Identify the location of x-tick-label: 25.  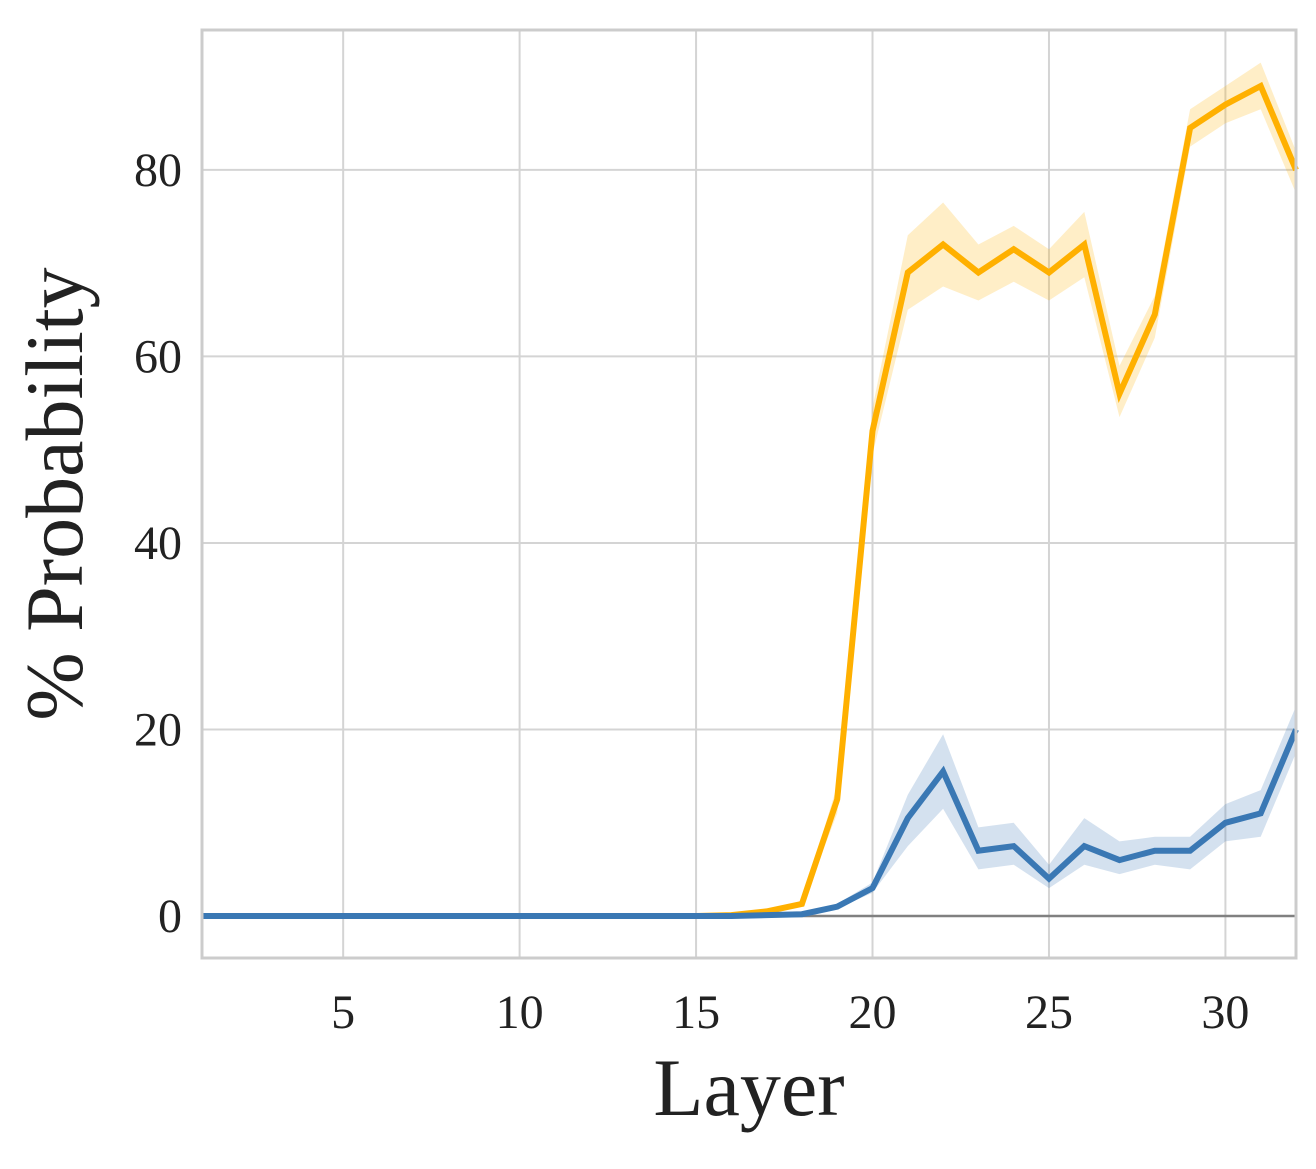
(1049, 1012).